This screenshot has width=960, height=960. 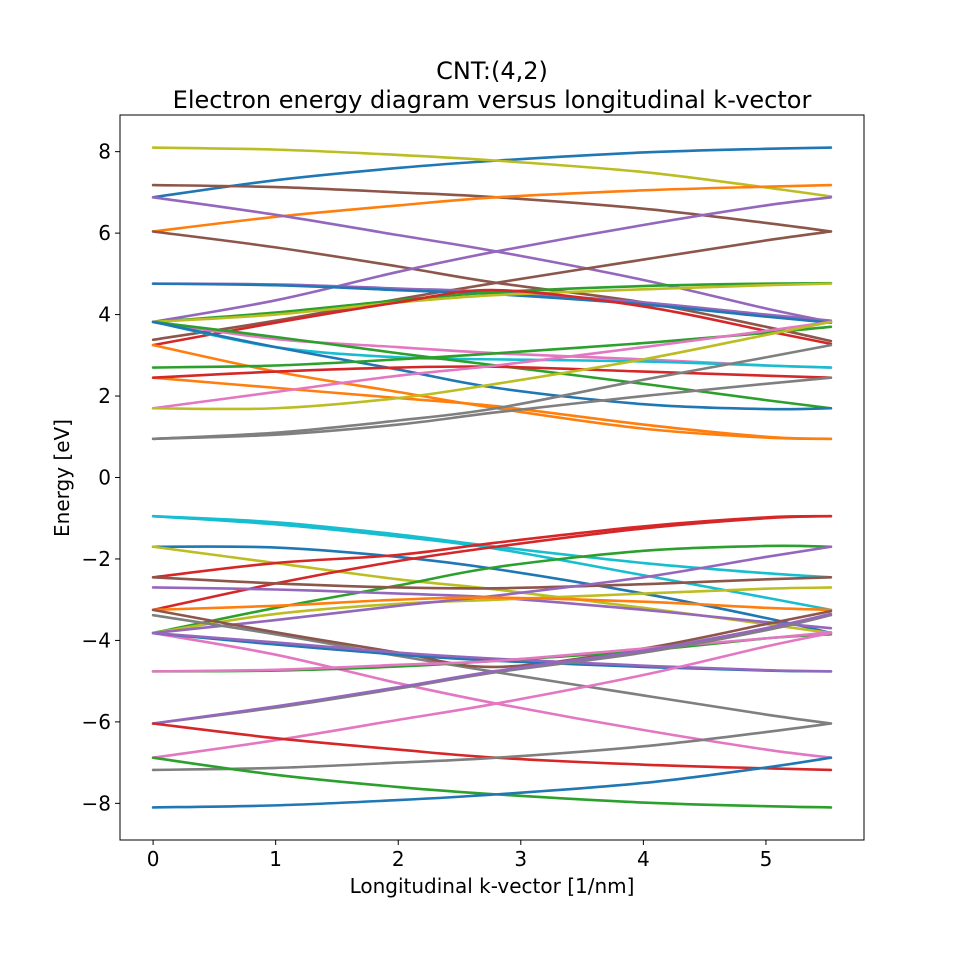 What do you see at coordinates (398, 859) in the screenshot?
I see `x-tick-label: 2` at bounding box center [398, 859].